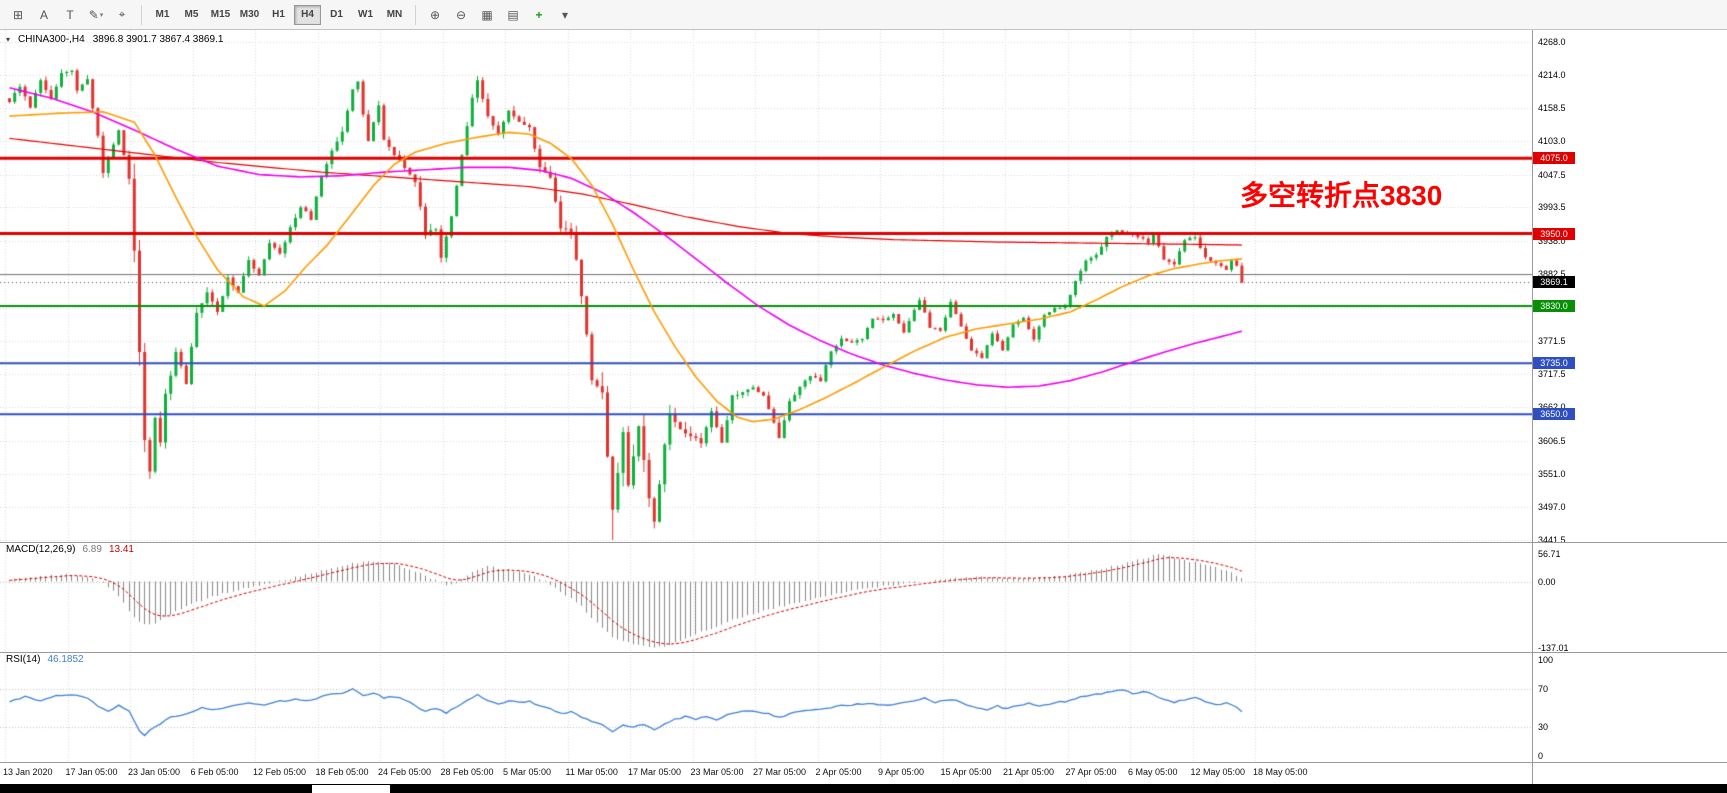 The width and height of the screenshot is (1727, 793). I want to click on price-badge-3650.0: 3650.0, so click(1554, 414).